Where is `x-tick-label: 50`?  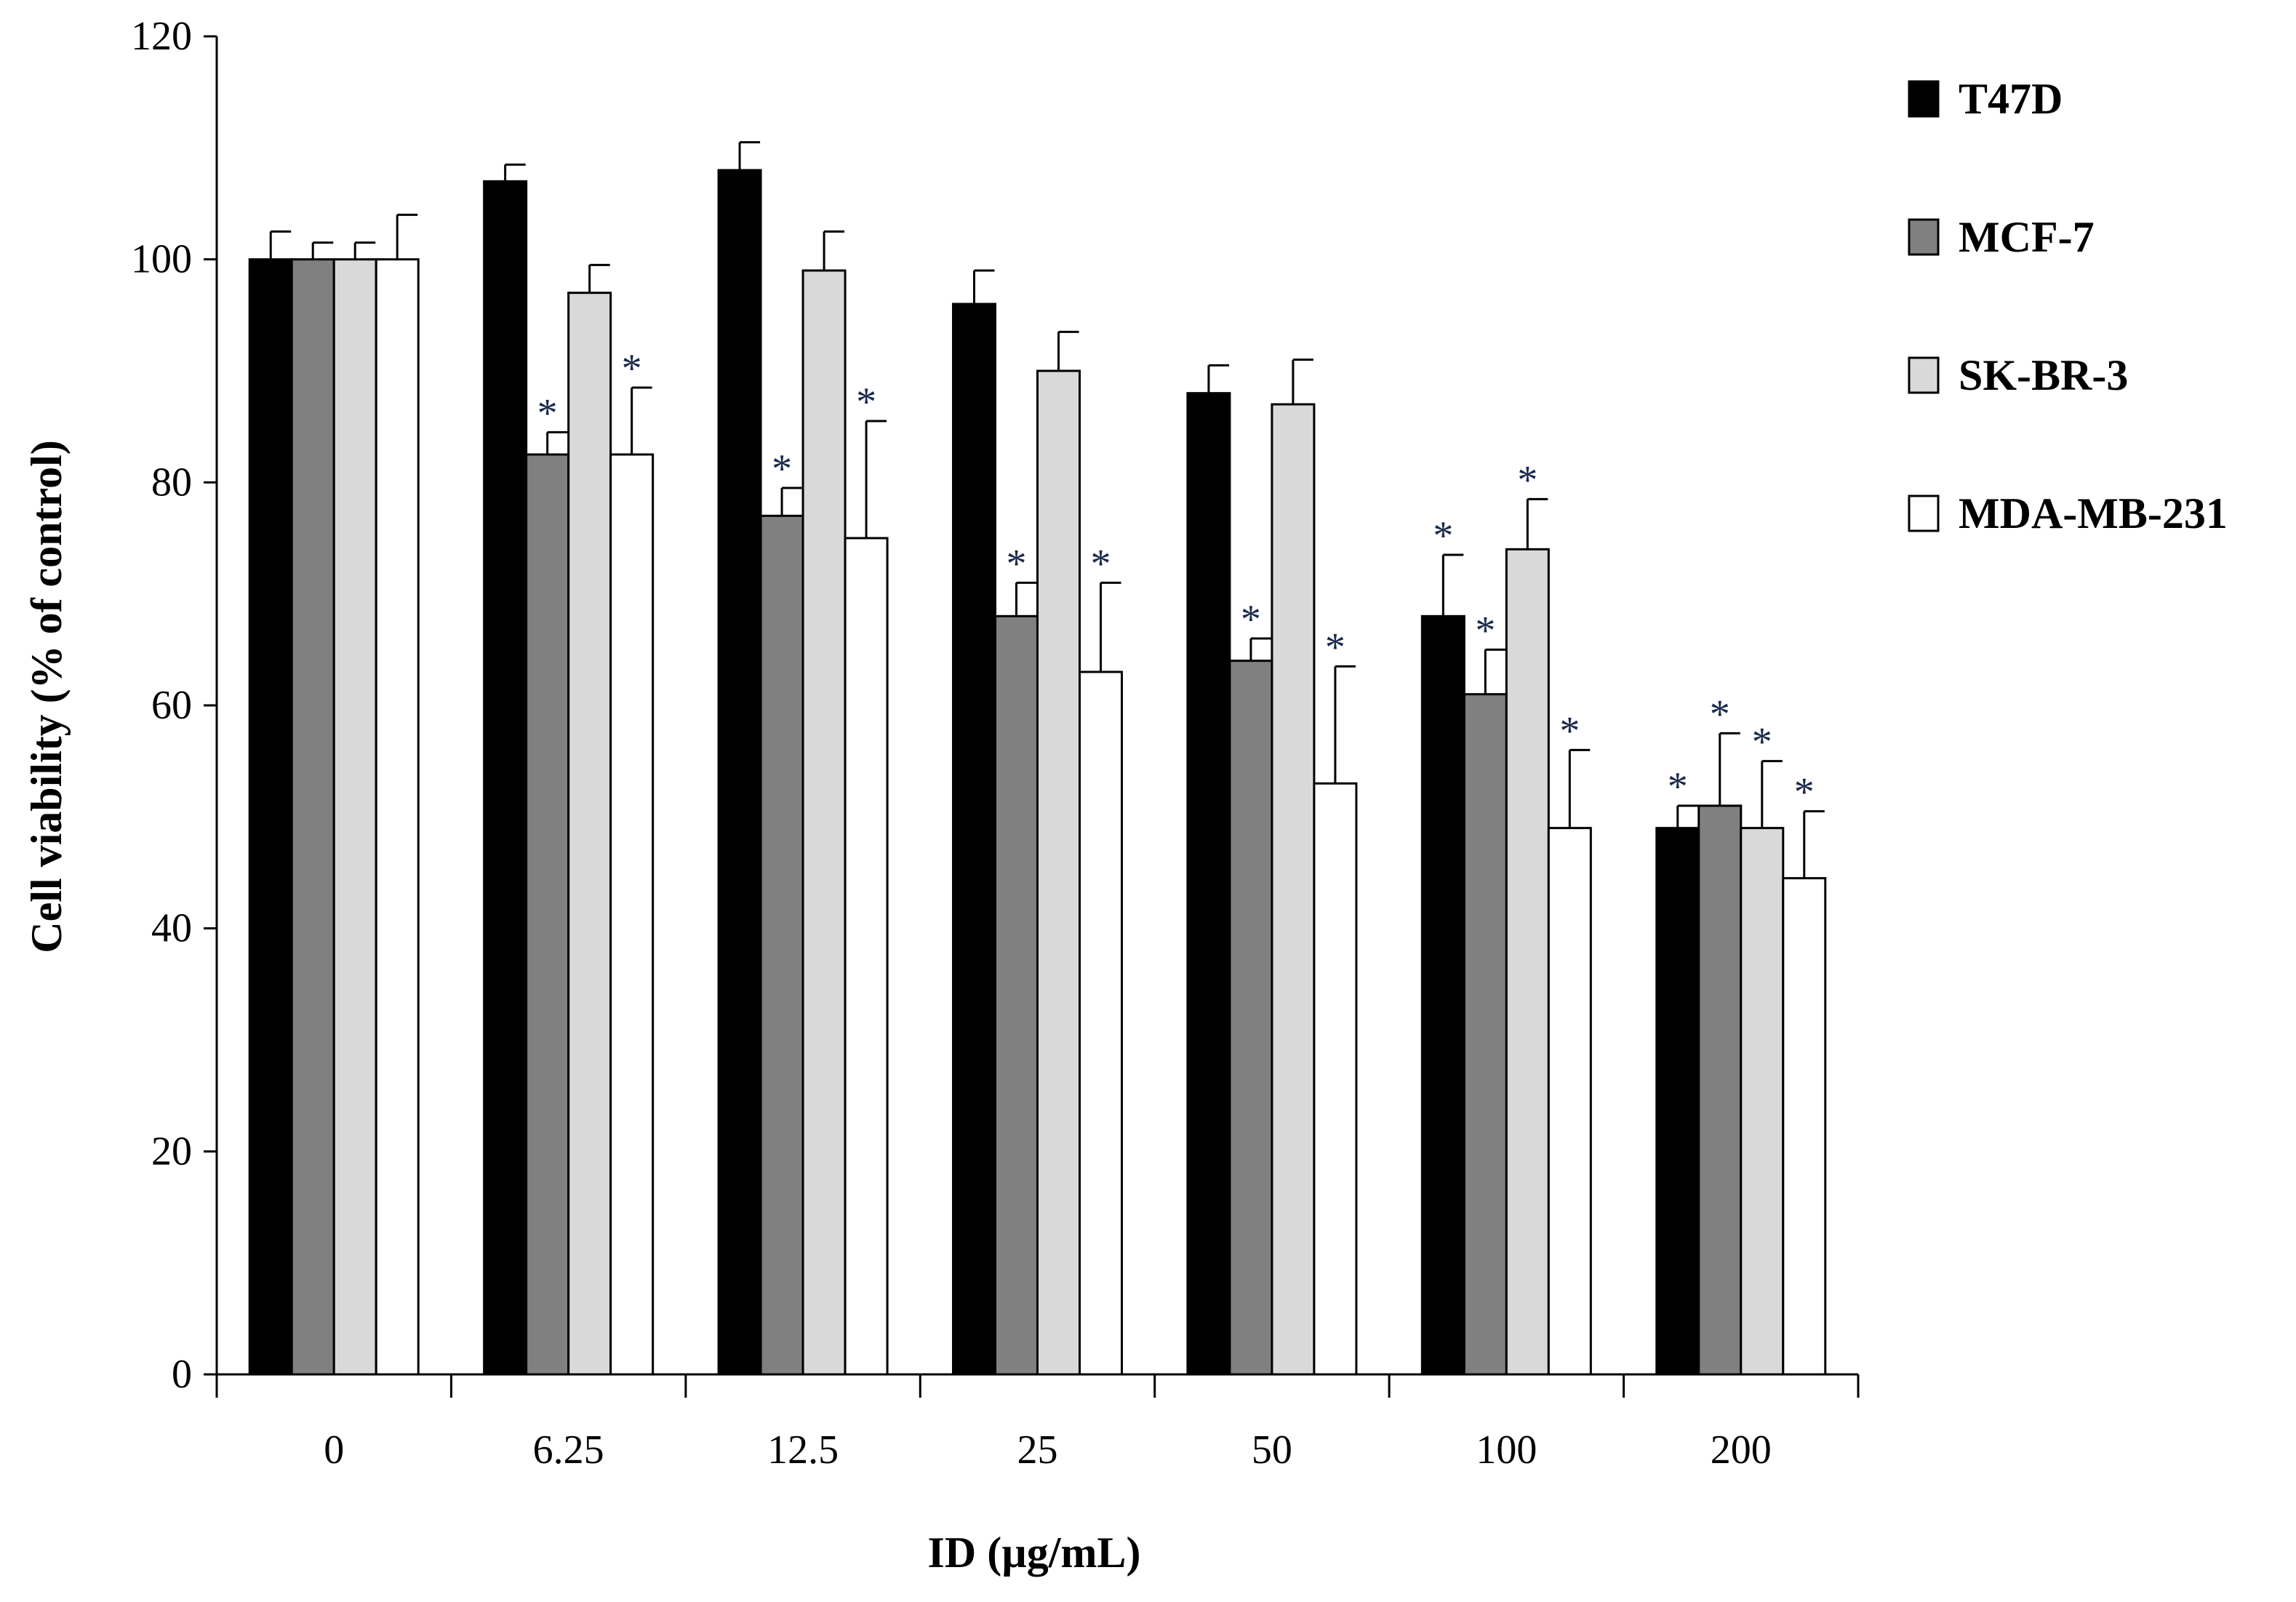
x-tick-label: 50 is located at coordinates (1272, 1450).